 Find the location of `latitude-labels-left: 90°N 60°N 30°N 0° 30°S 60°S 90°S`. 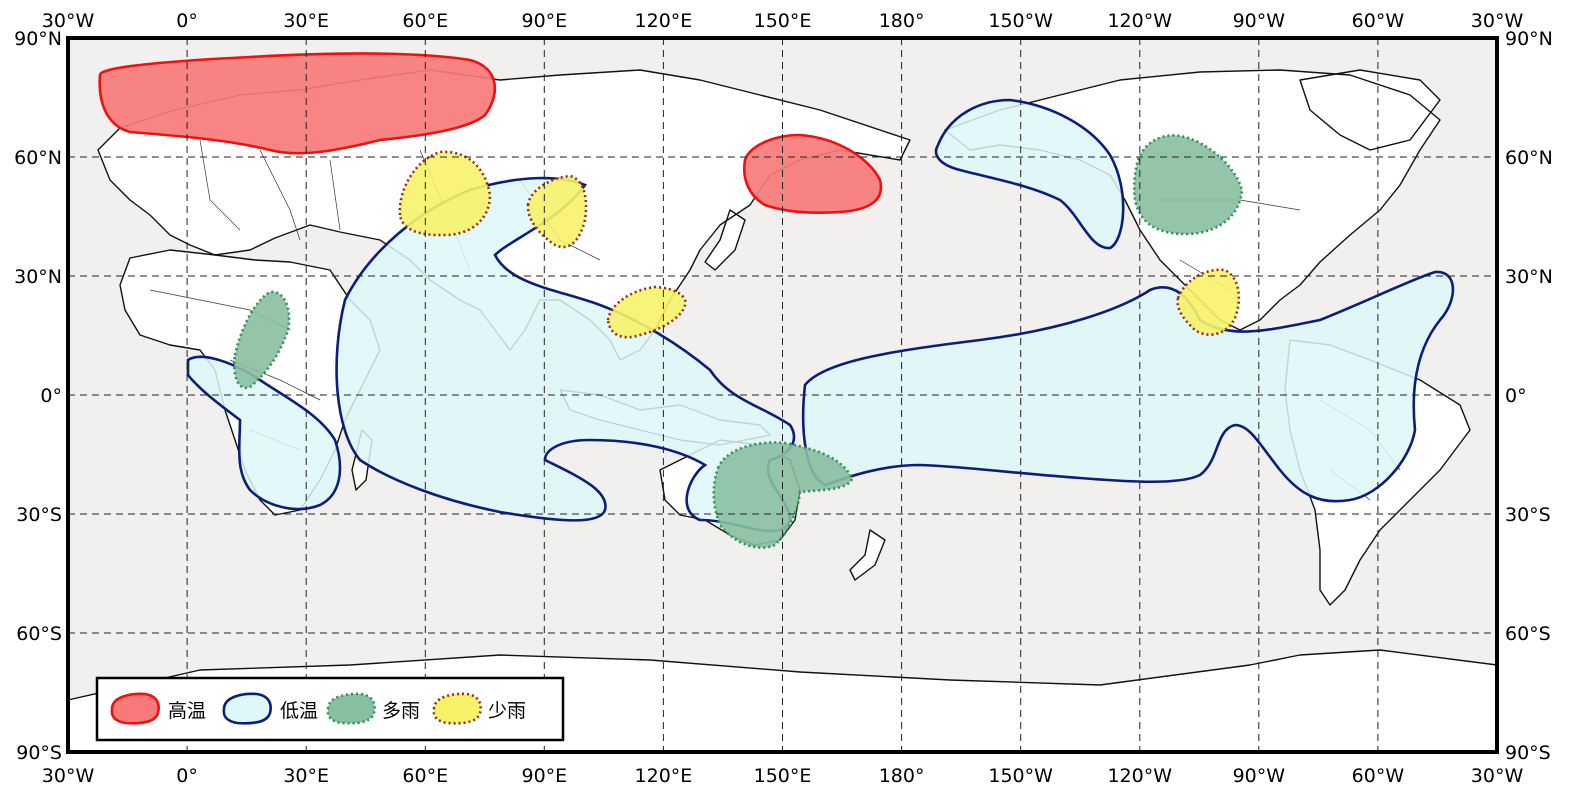

latitude-labels-left: 90°N 60°N 30°N 0° 30°S 60°S 90°S is located at coordinates (38, 396).